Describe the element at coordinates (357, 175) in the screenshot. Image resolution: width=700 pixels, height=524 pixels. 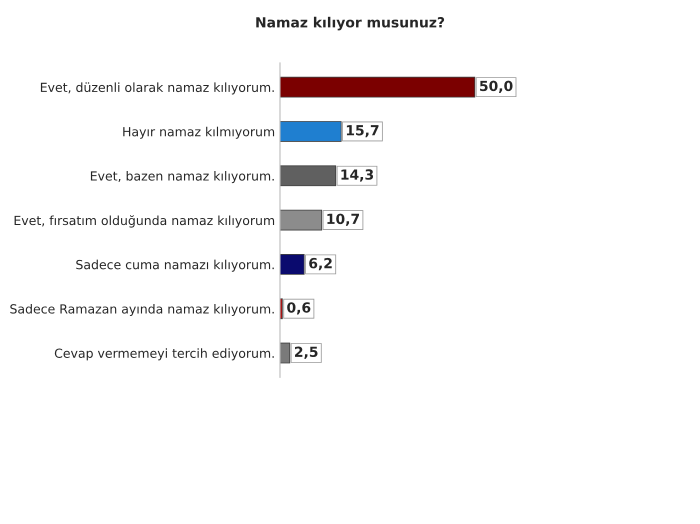
I see `data-label: 14,3` at that location.